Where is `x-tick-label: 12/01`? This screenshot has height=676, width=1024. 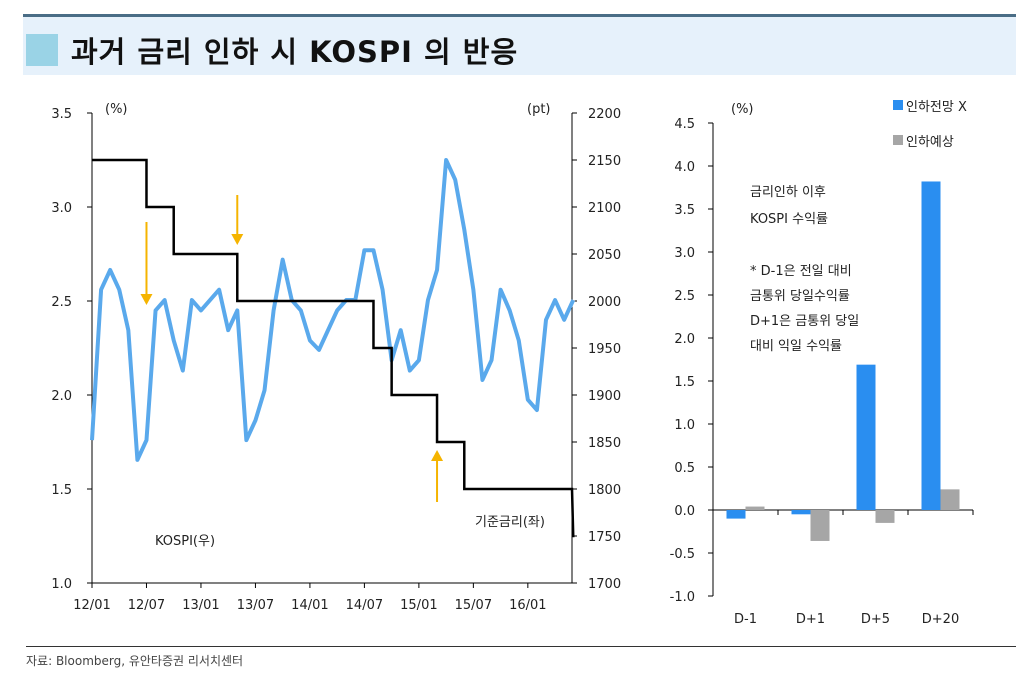
x-tick-label: 12/01 is located at coordinates (91, 605).